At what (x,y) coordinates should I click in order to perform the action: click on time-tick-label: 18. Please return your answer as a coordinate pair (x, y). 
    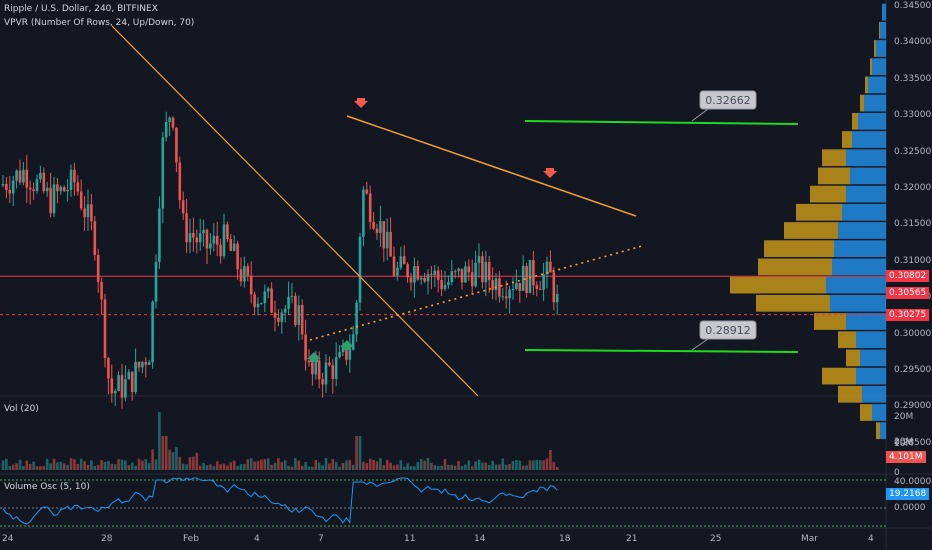
    Looking at the image, I should click on (565, 539).